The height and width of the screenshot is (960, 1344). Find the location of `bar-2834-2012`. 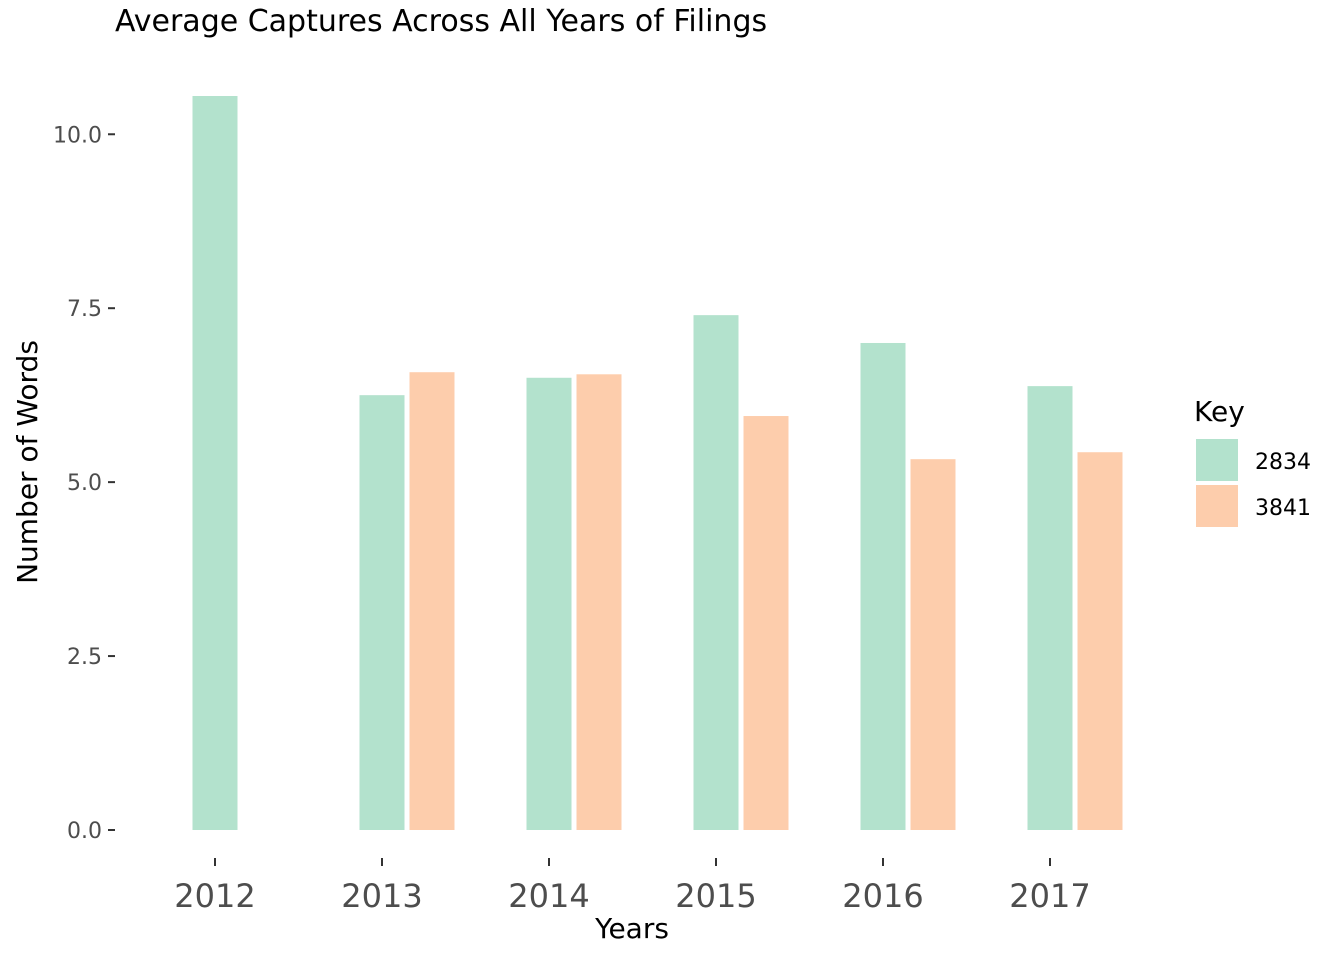

bar-2834-2012 is located at coordinates (215, 463).